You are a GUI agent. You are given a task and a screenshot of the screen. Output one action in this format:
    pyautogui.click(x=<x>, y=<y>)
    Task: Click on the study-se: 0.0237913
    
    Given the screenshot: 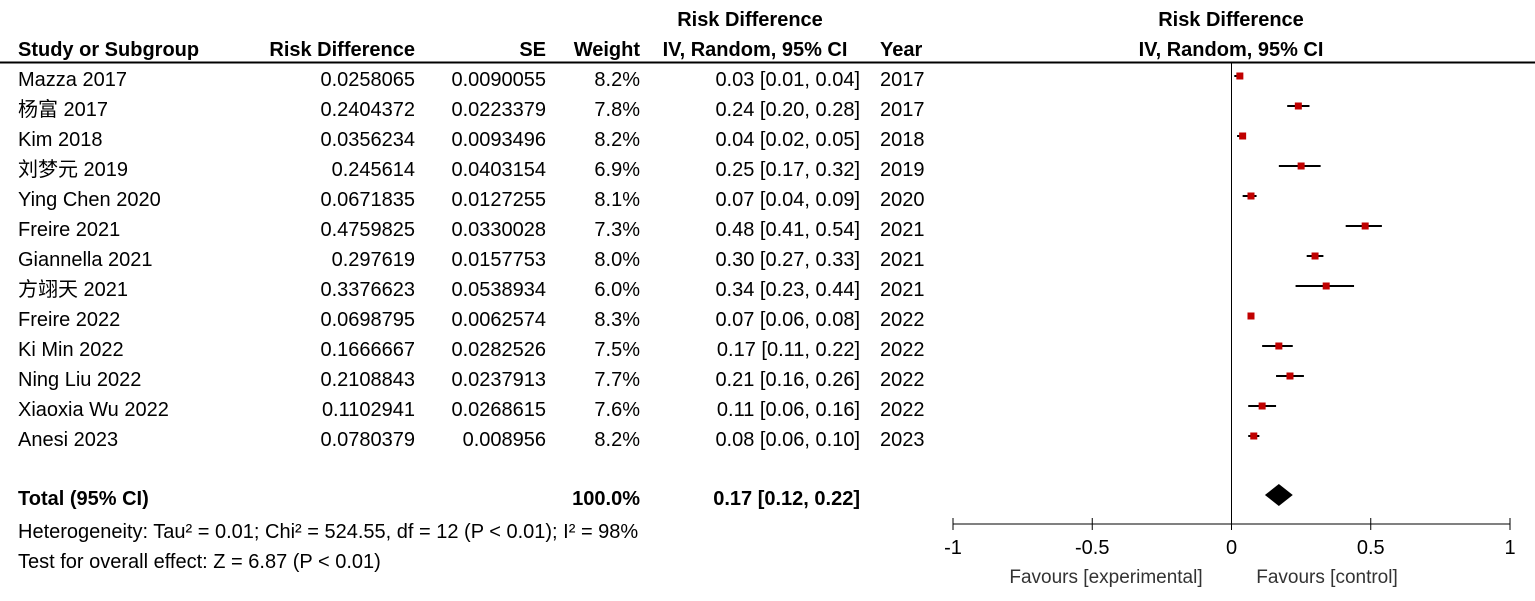 What is the action you would take?
    pyautogui.click(x=498, y=380)
    